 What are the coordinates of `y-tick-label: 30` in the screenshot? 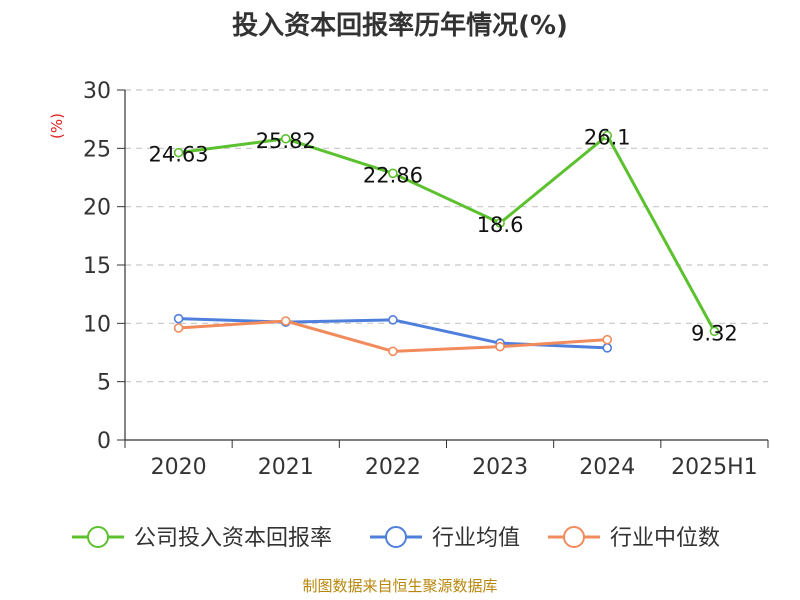 It's located at (97, 91).